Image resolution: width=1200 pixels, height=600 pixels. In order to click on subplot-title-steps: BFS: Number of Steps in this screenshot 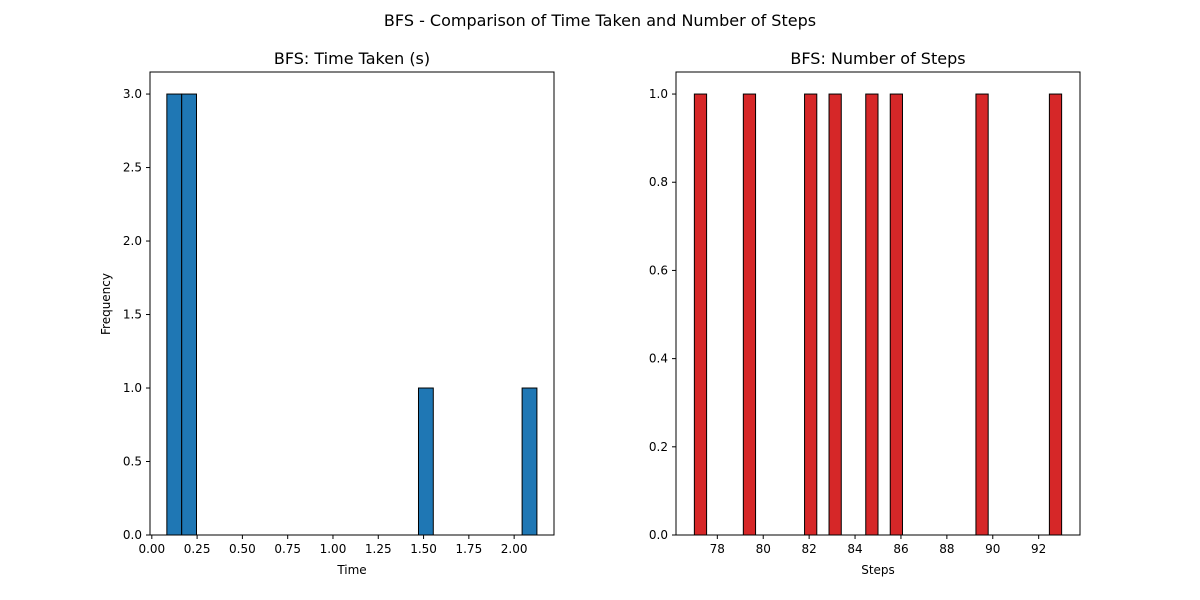, I will do `click(877, 58)`.